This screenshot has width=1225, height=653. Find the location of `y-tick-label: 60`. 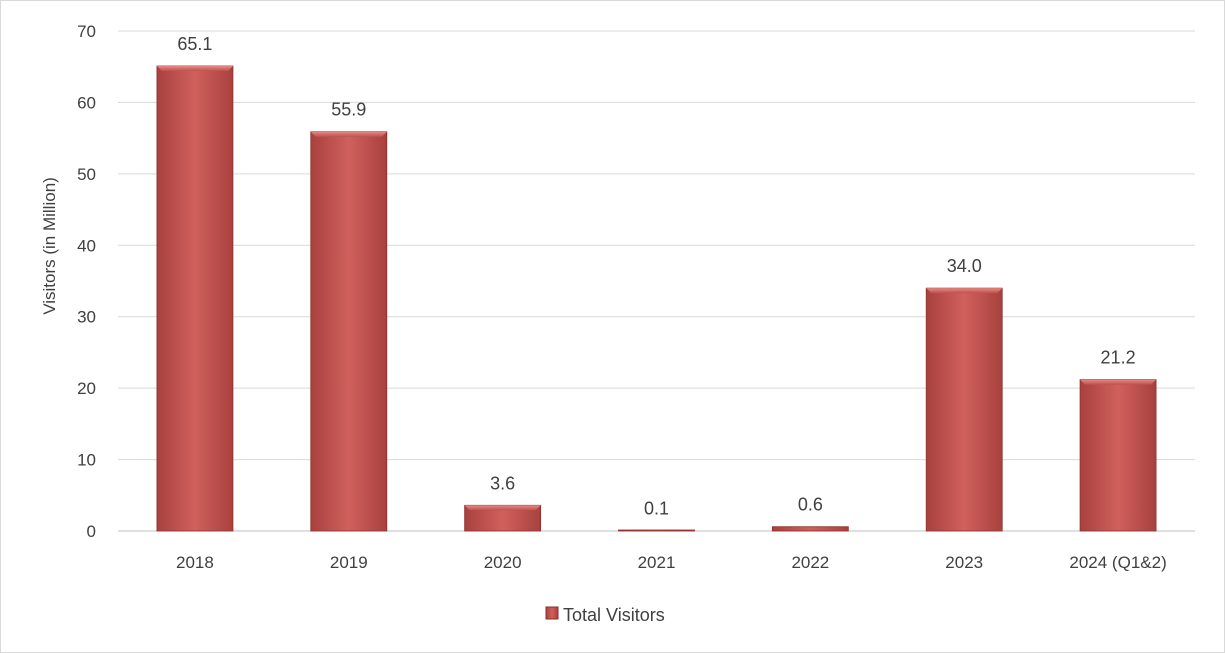

y-tick-label: 60 is located at coordinates (86, 102).